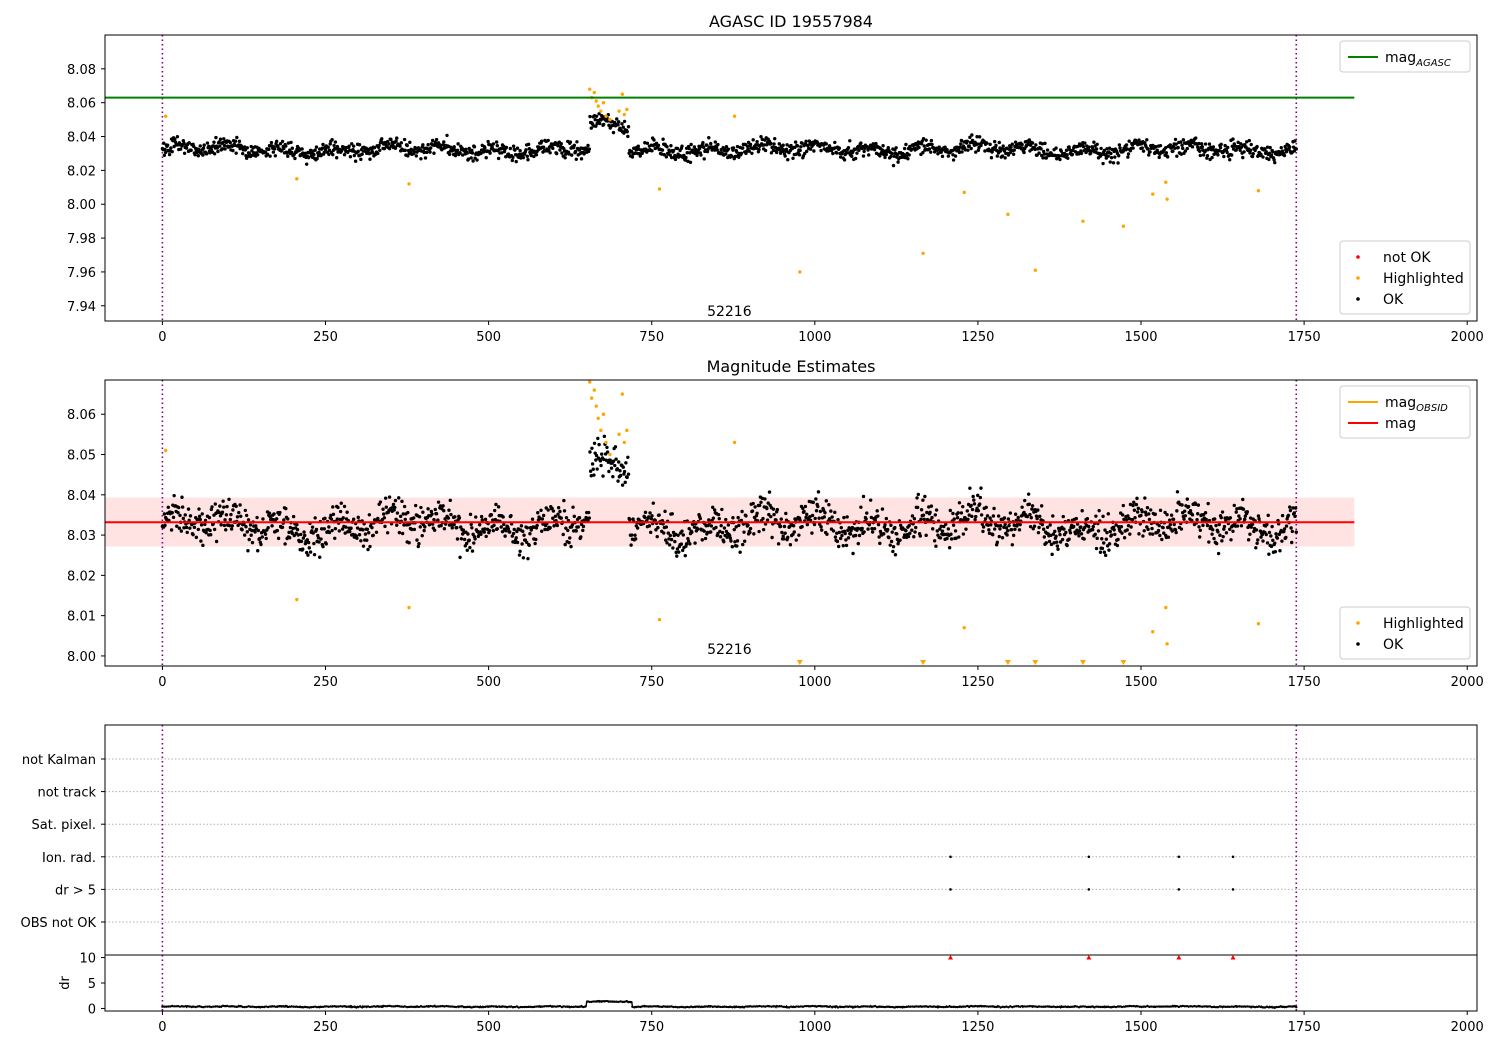 The image size is (1500, 1050). I want to click on panel2-ytick-label: 8.02, so click(81, 576).